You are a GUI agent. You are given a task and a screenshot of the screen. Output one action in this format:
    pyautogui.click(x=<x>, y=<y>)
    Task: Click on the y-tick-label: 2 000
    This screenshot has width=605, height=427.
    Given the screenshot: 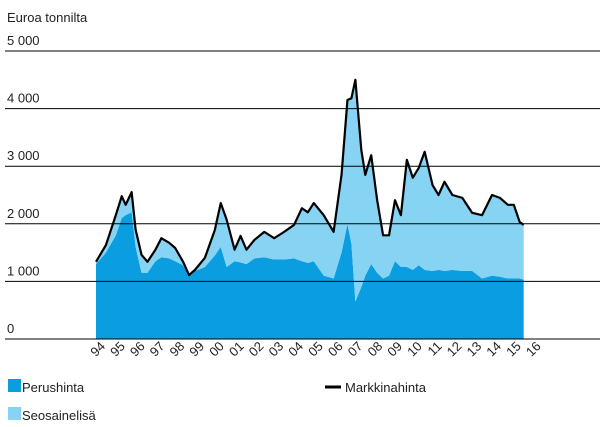 What is the action you would take?
    pyautogui.click(x=23, y=213)
    